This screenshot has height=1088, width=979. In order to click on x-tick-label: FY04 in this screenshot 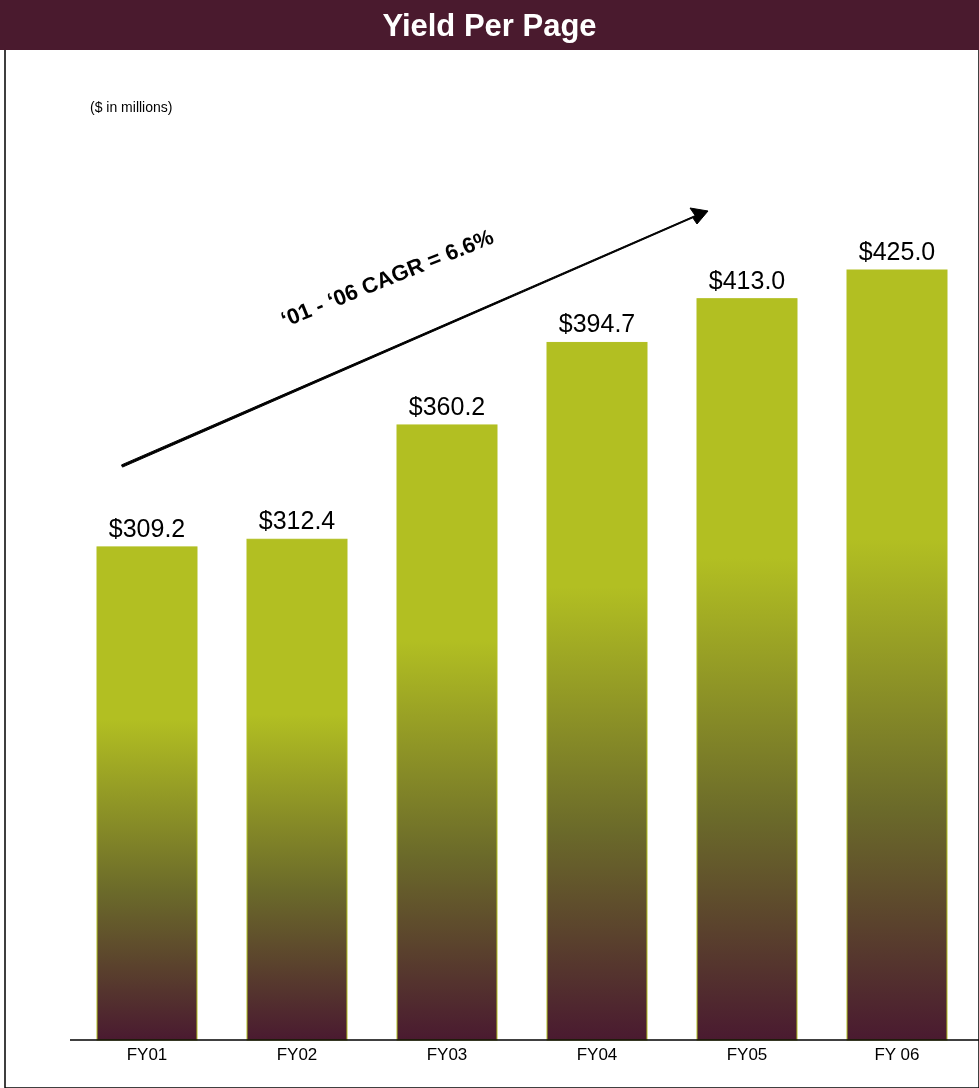, I will do `click(597, 1054)`.